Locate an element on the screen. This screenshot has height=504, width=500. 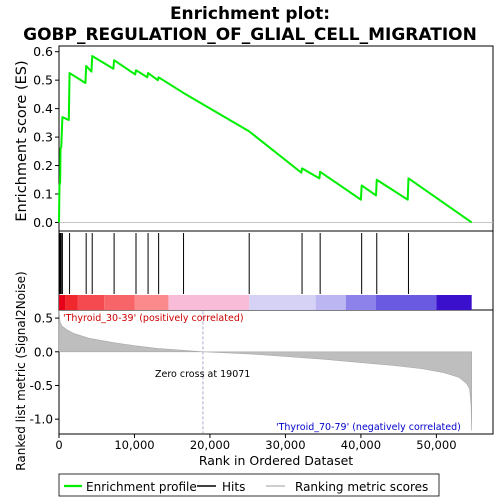
es-tick-label: 0.1 is located at coordinates (43, 194).